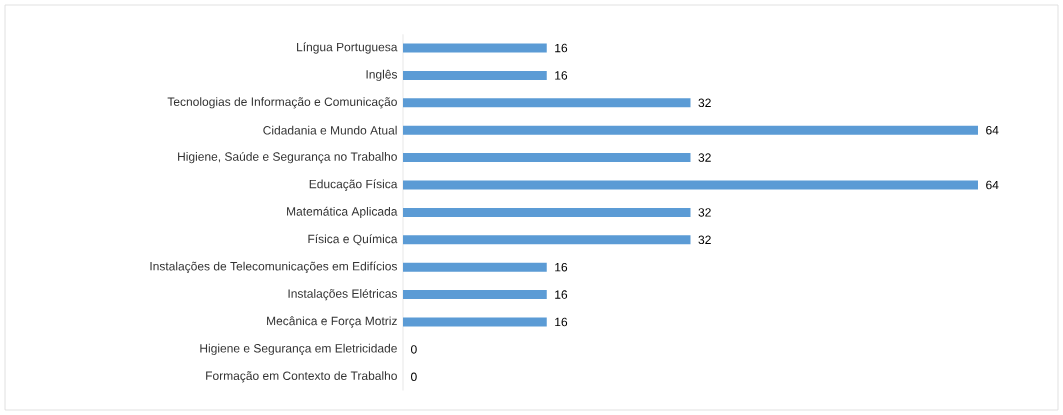 The image size is (1063, 415). Describe the element at coordinates (382, 75) in the screenshot. I see `y-tick-label: Inglês` at that location.